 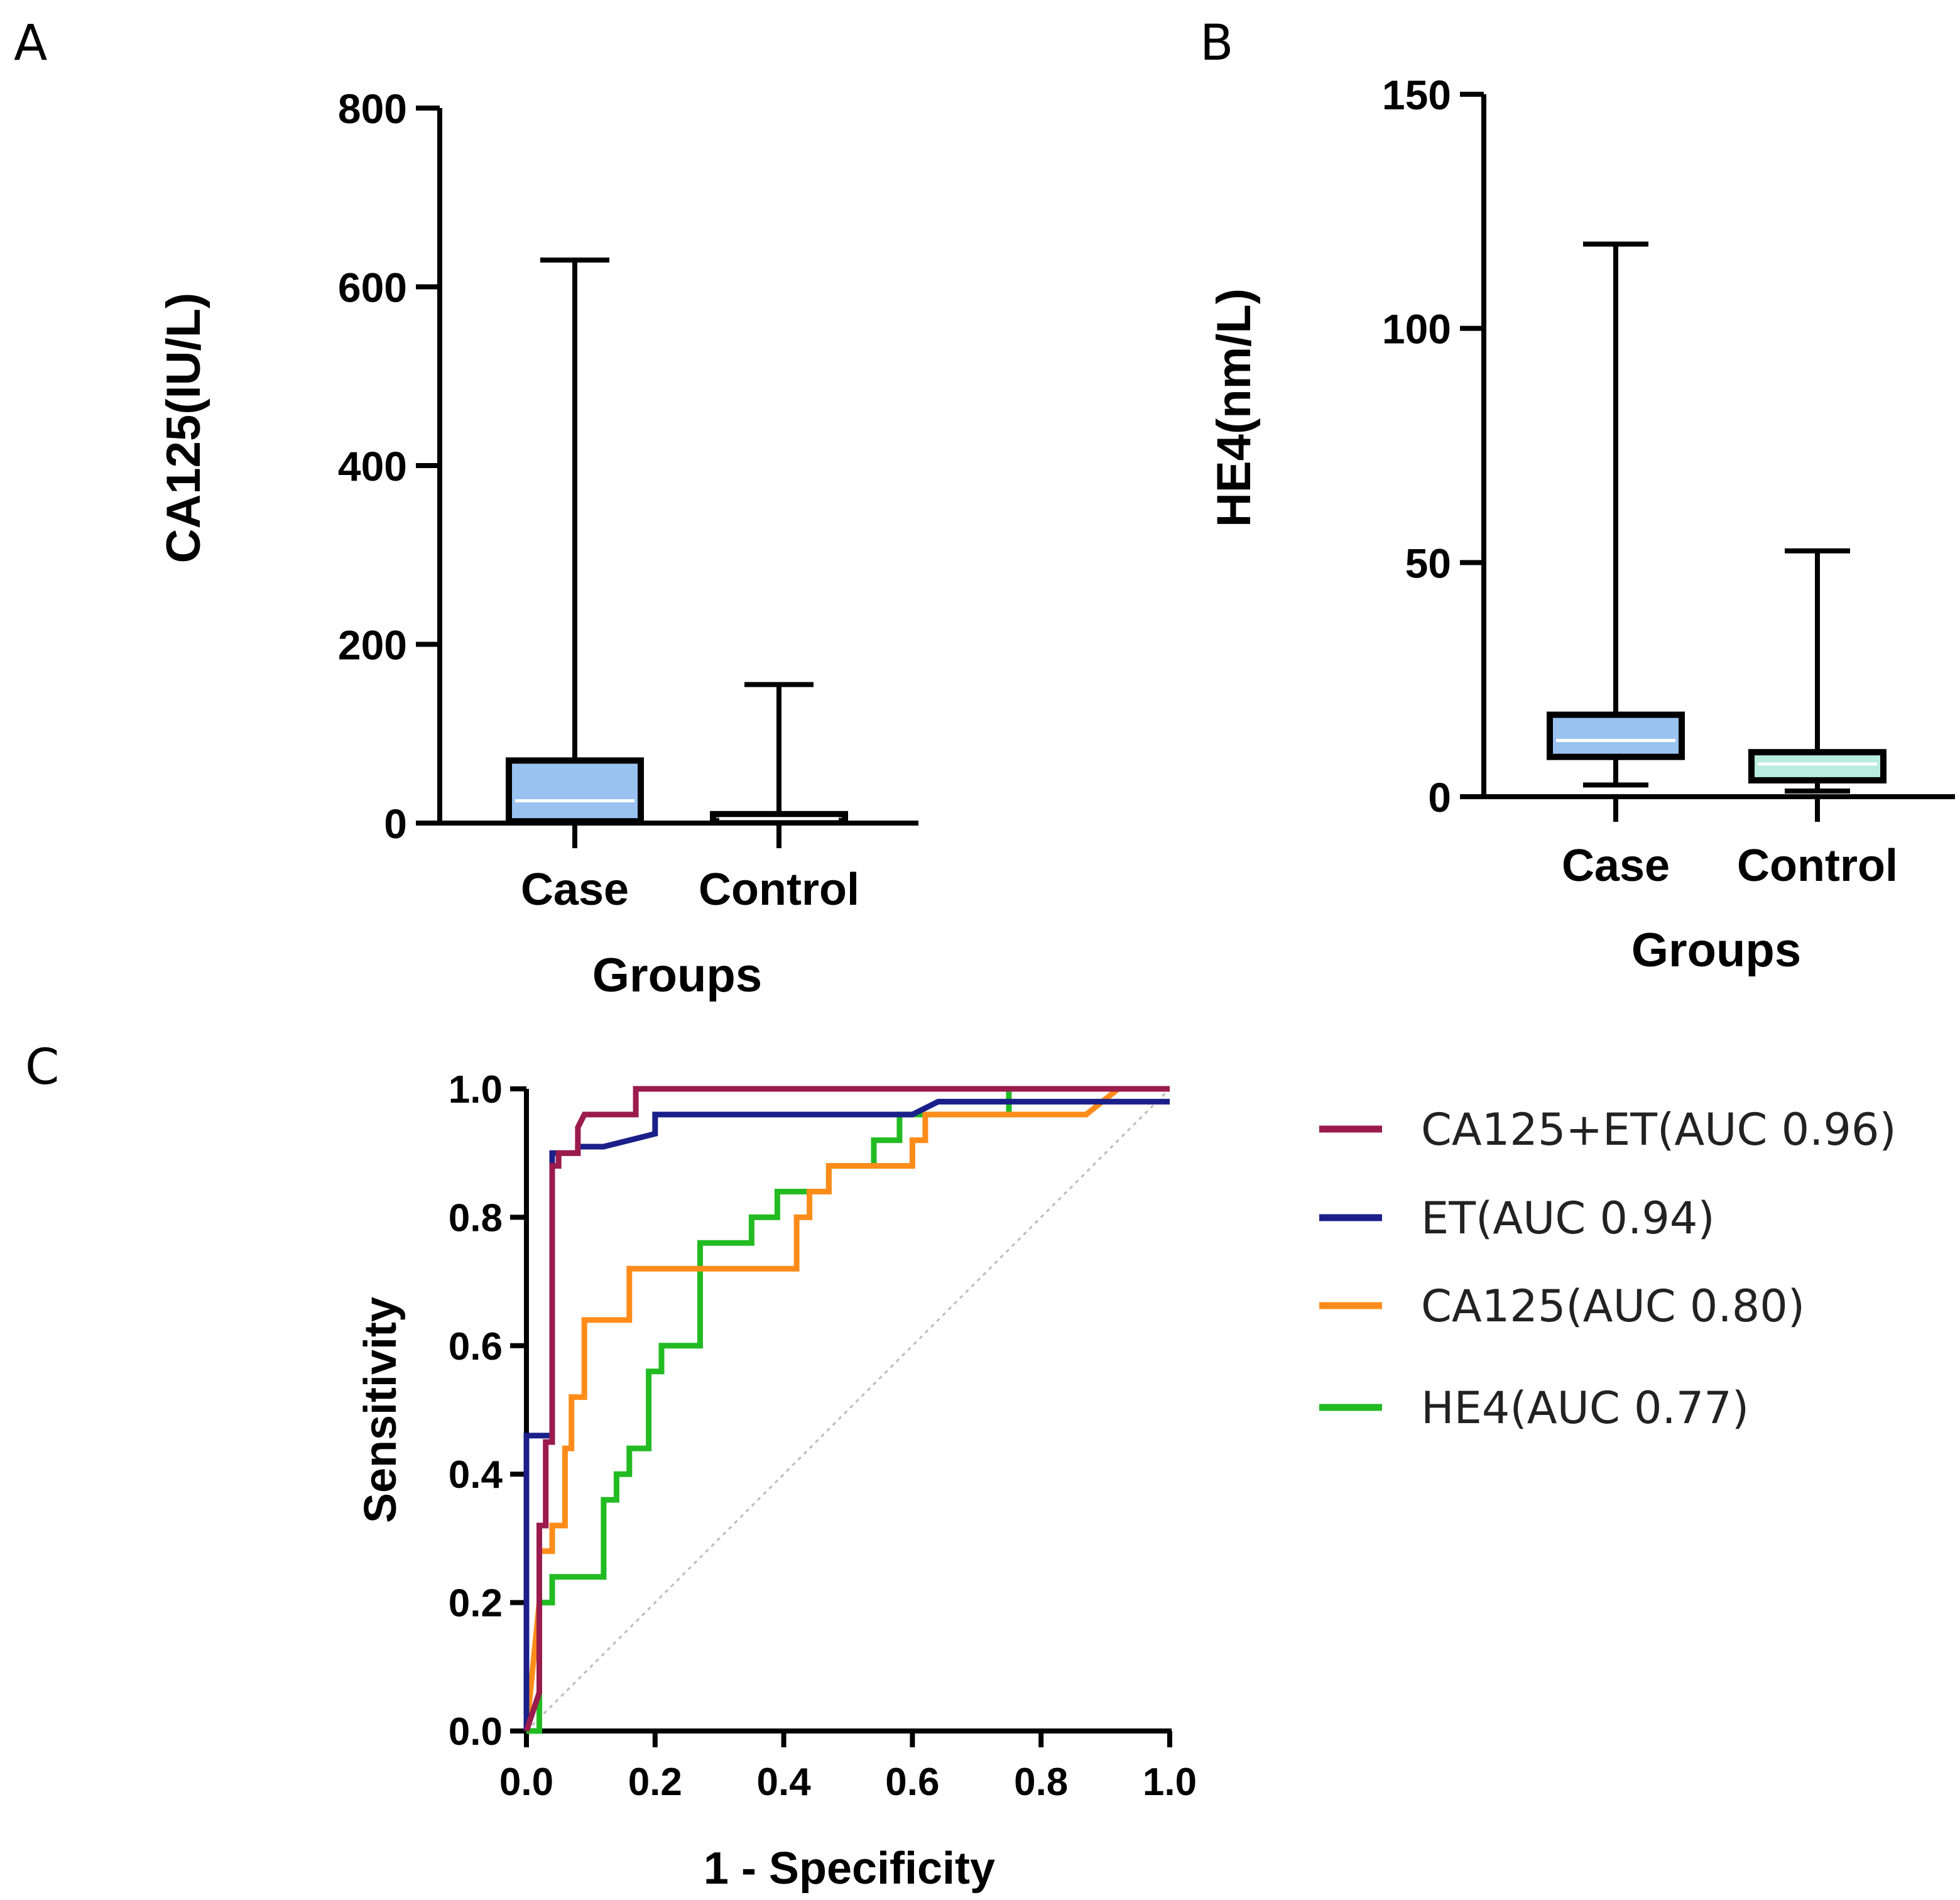 What do you see at coordinates (183, 428) in the screenshot?
I see `y-axis-title: CA125(IU/L)` at bounding box center [183, 428].